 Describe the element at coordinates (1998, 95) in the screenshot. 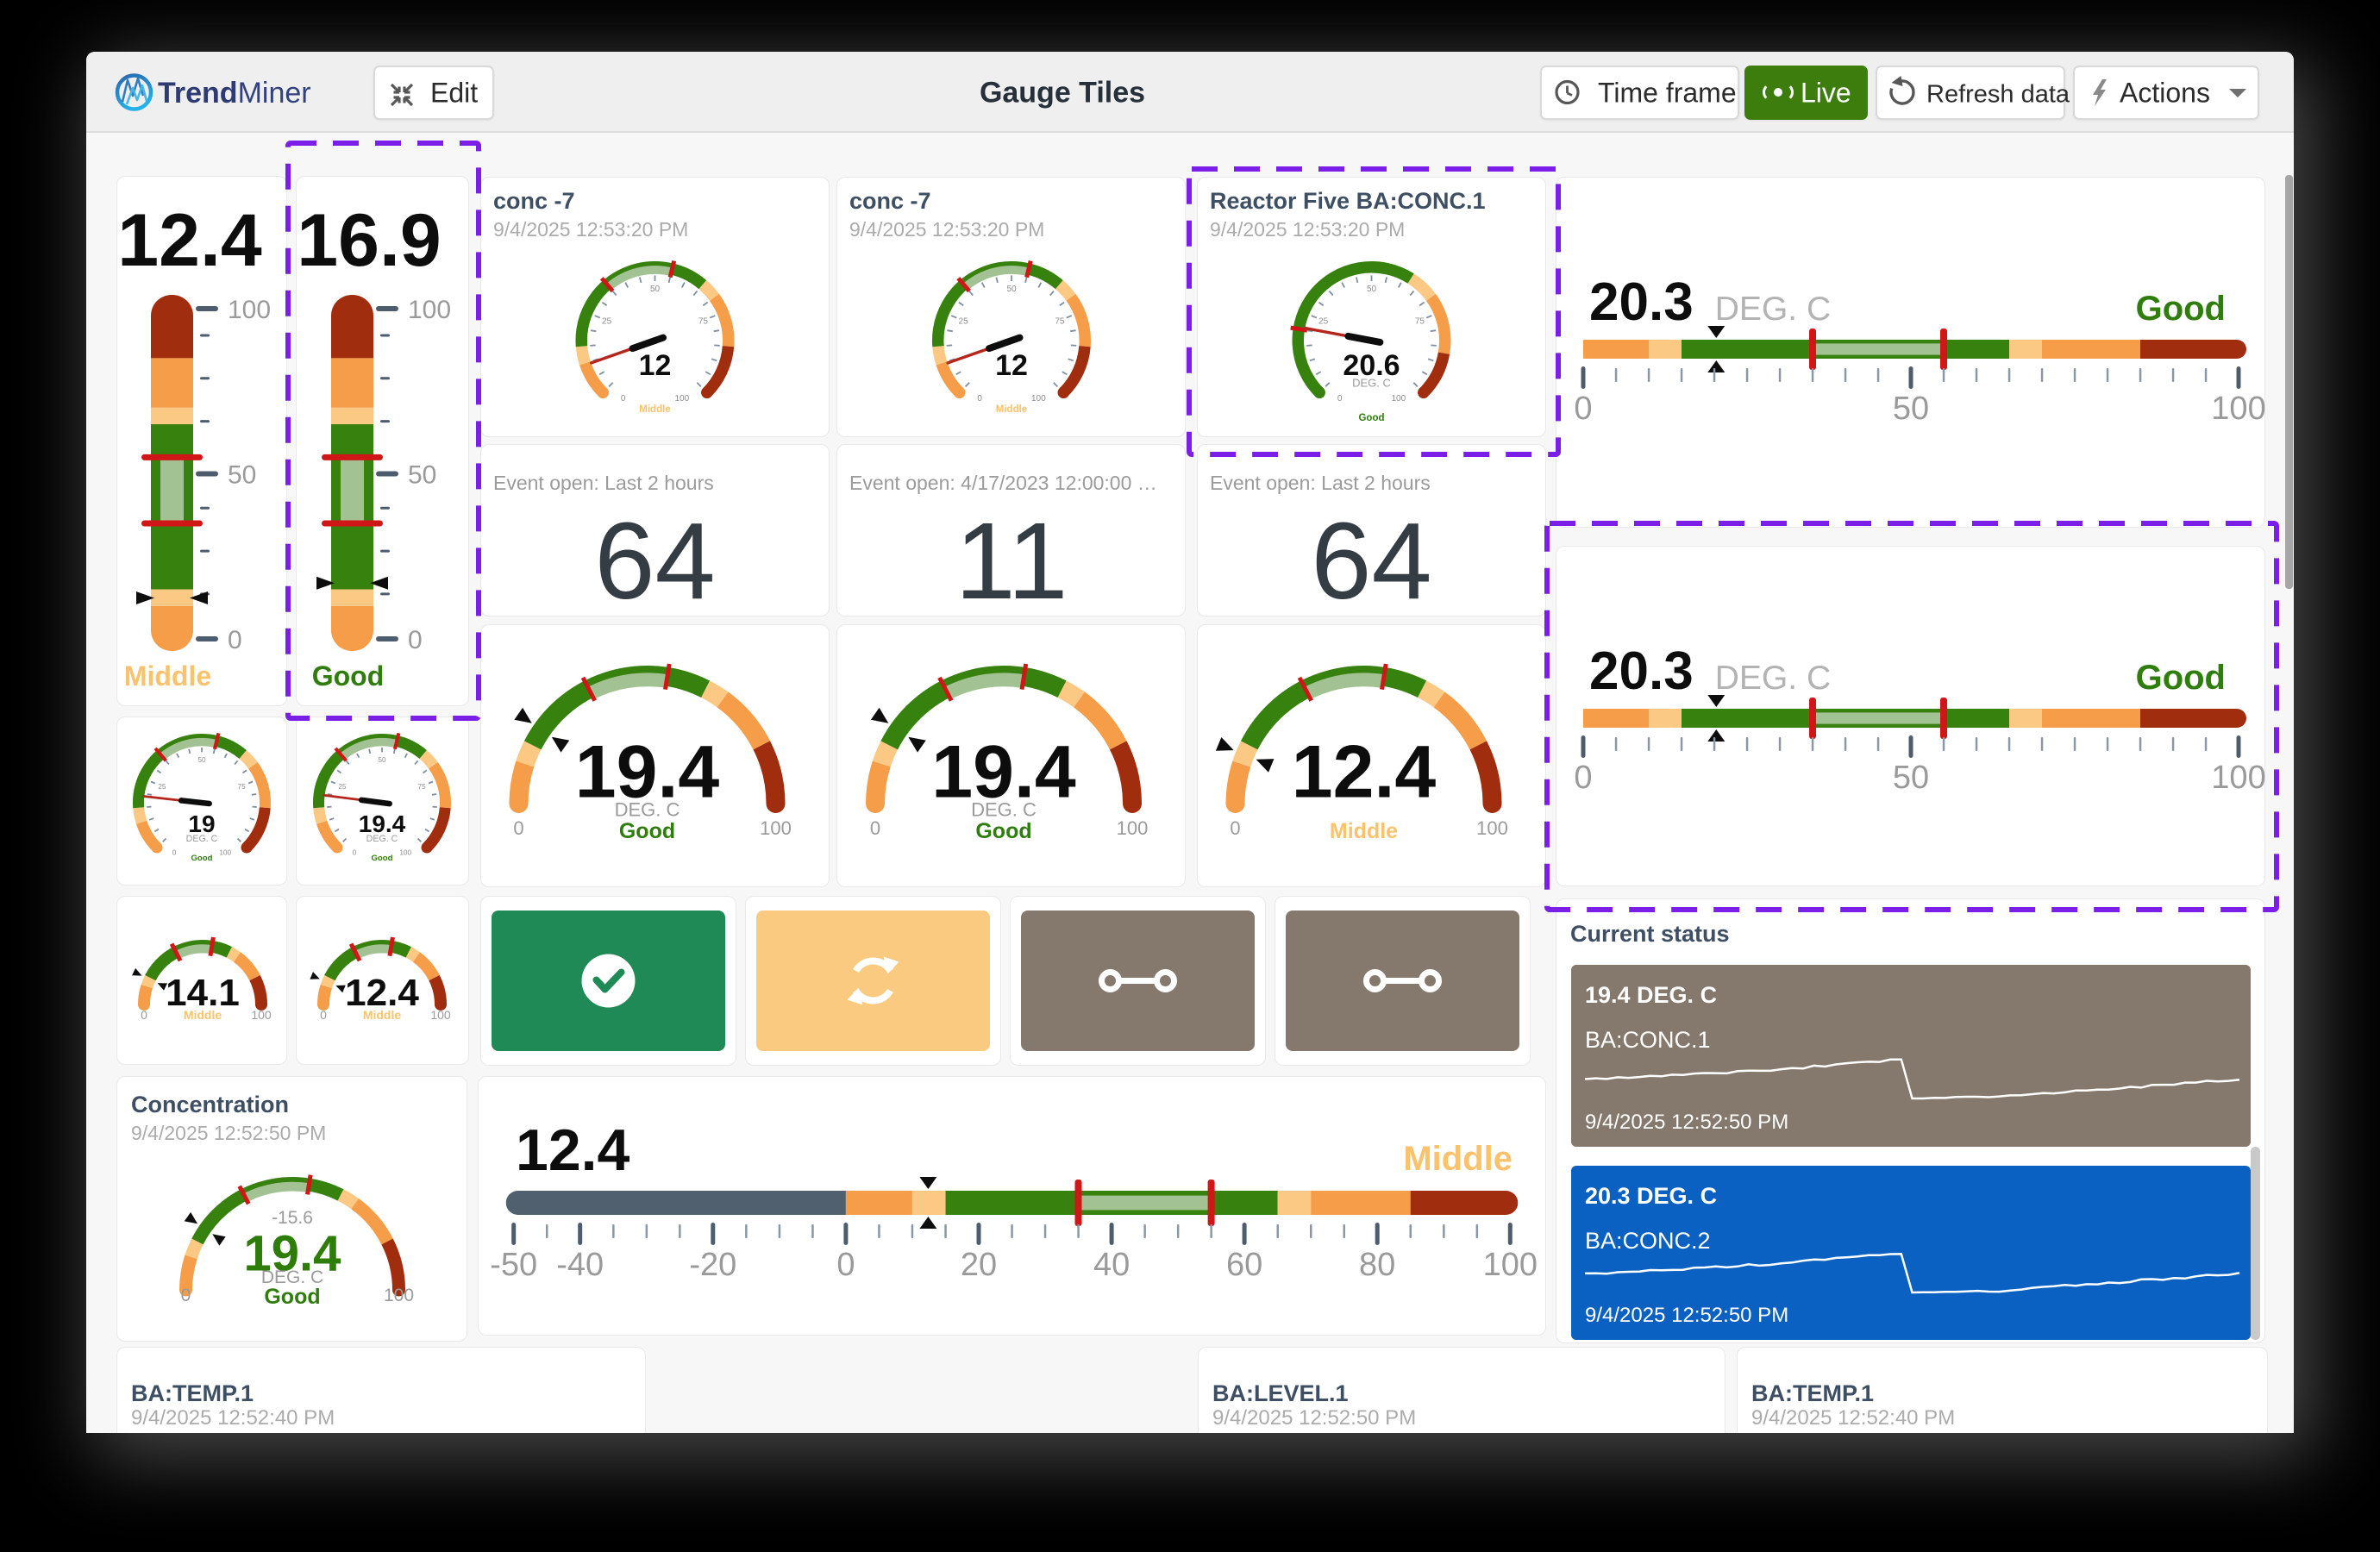

I see `svg-text: Refresh data` at that location.